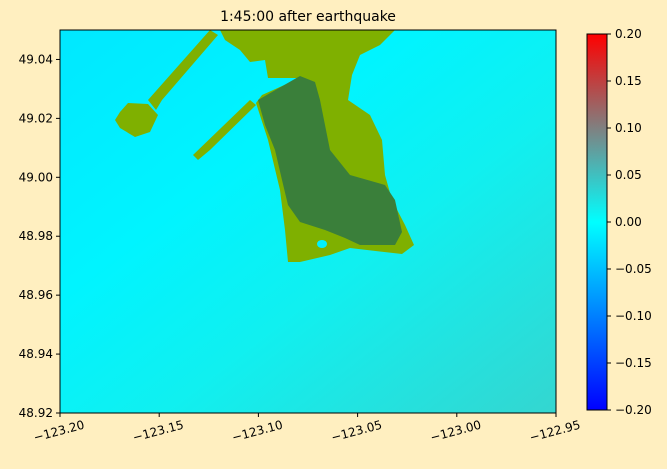 The width and height of the screenshot is (667, 469). What do you see at coordinates (36, 236) in the screenshot?
I see `y-tick-label: 48.98` at bounding box center [36, 236].